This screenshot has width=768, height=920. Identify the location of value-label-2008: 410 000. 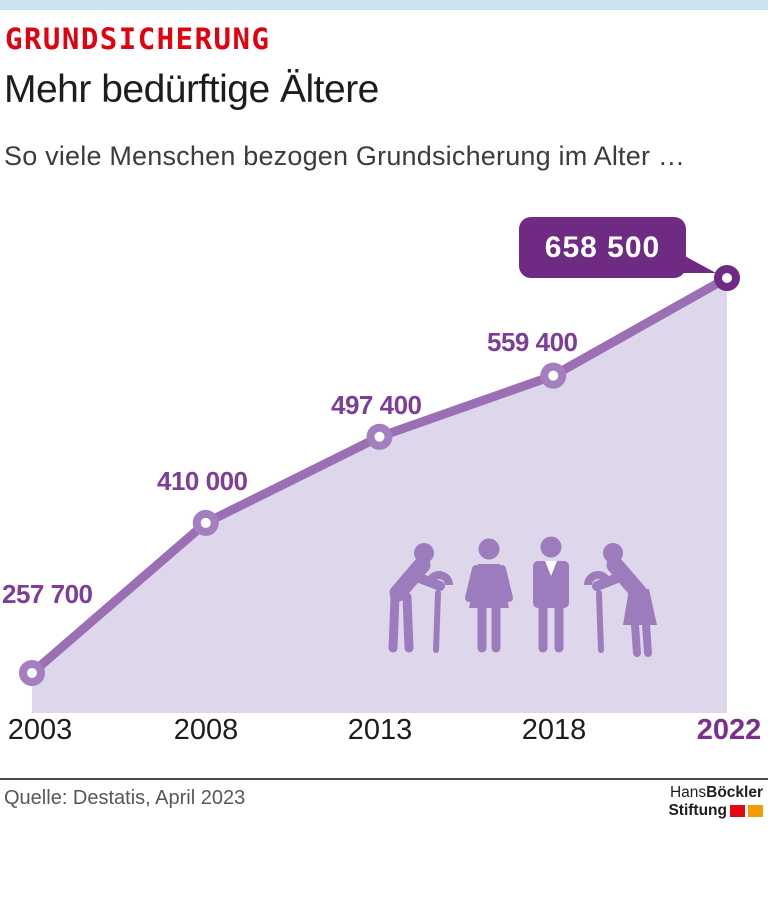
(202, 481).